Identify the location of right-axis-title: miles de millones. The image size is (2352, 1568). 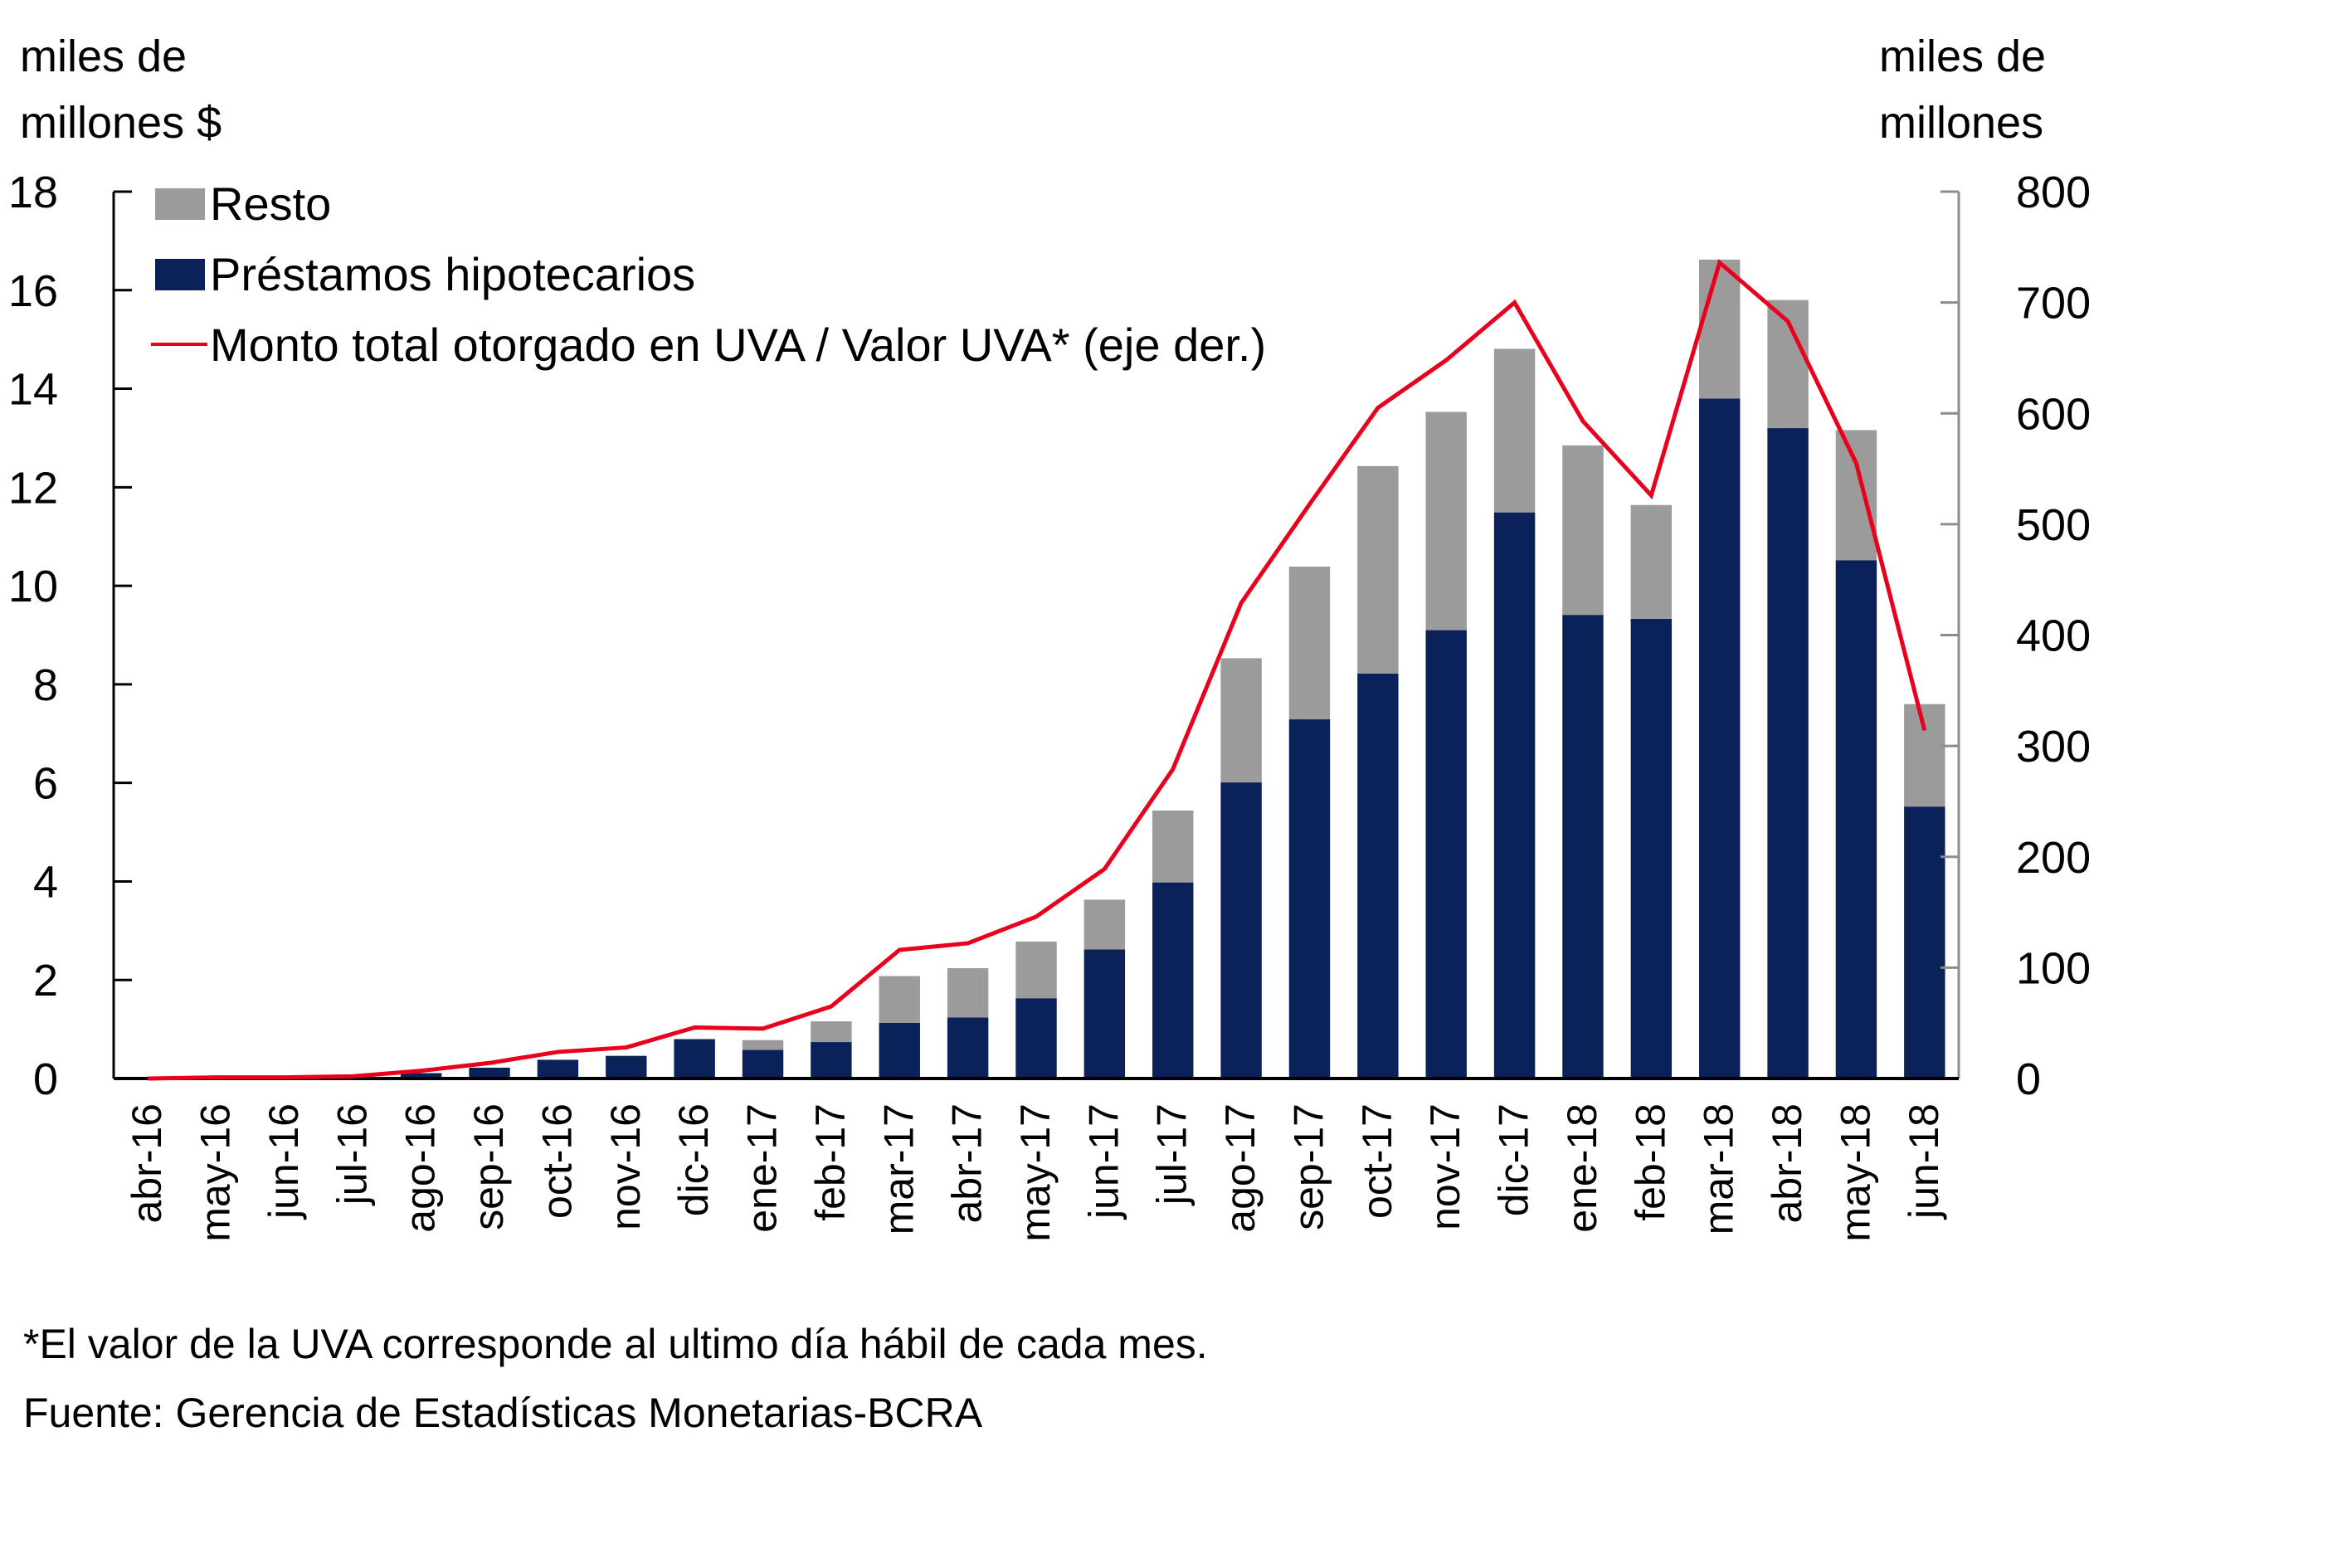
(1962, 89).